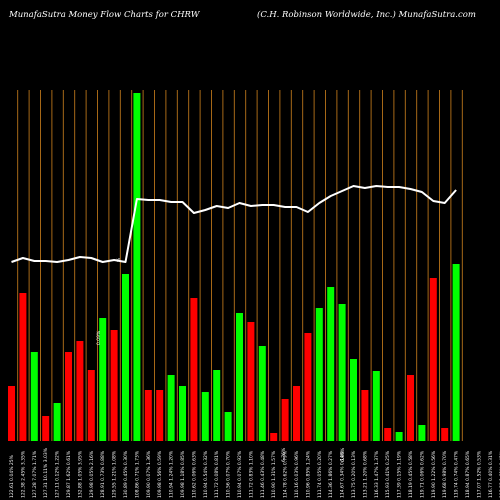 This screenshot has width=500, height=500. Describe the element at coordinates (251, 474) in the screenshot. I see `x-tick-label: 111.72 0.83% 1.10%` at that location.